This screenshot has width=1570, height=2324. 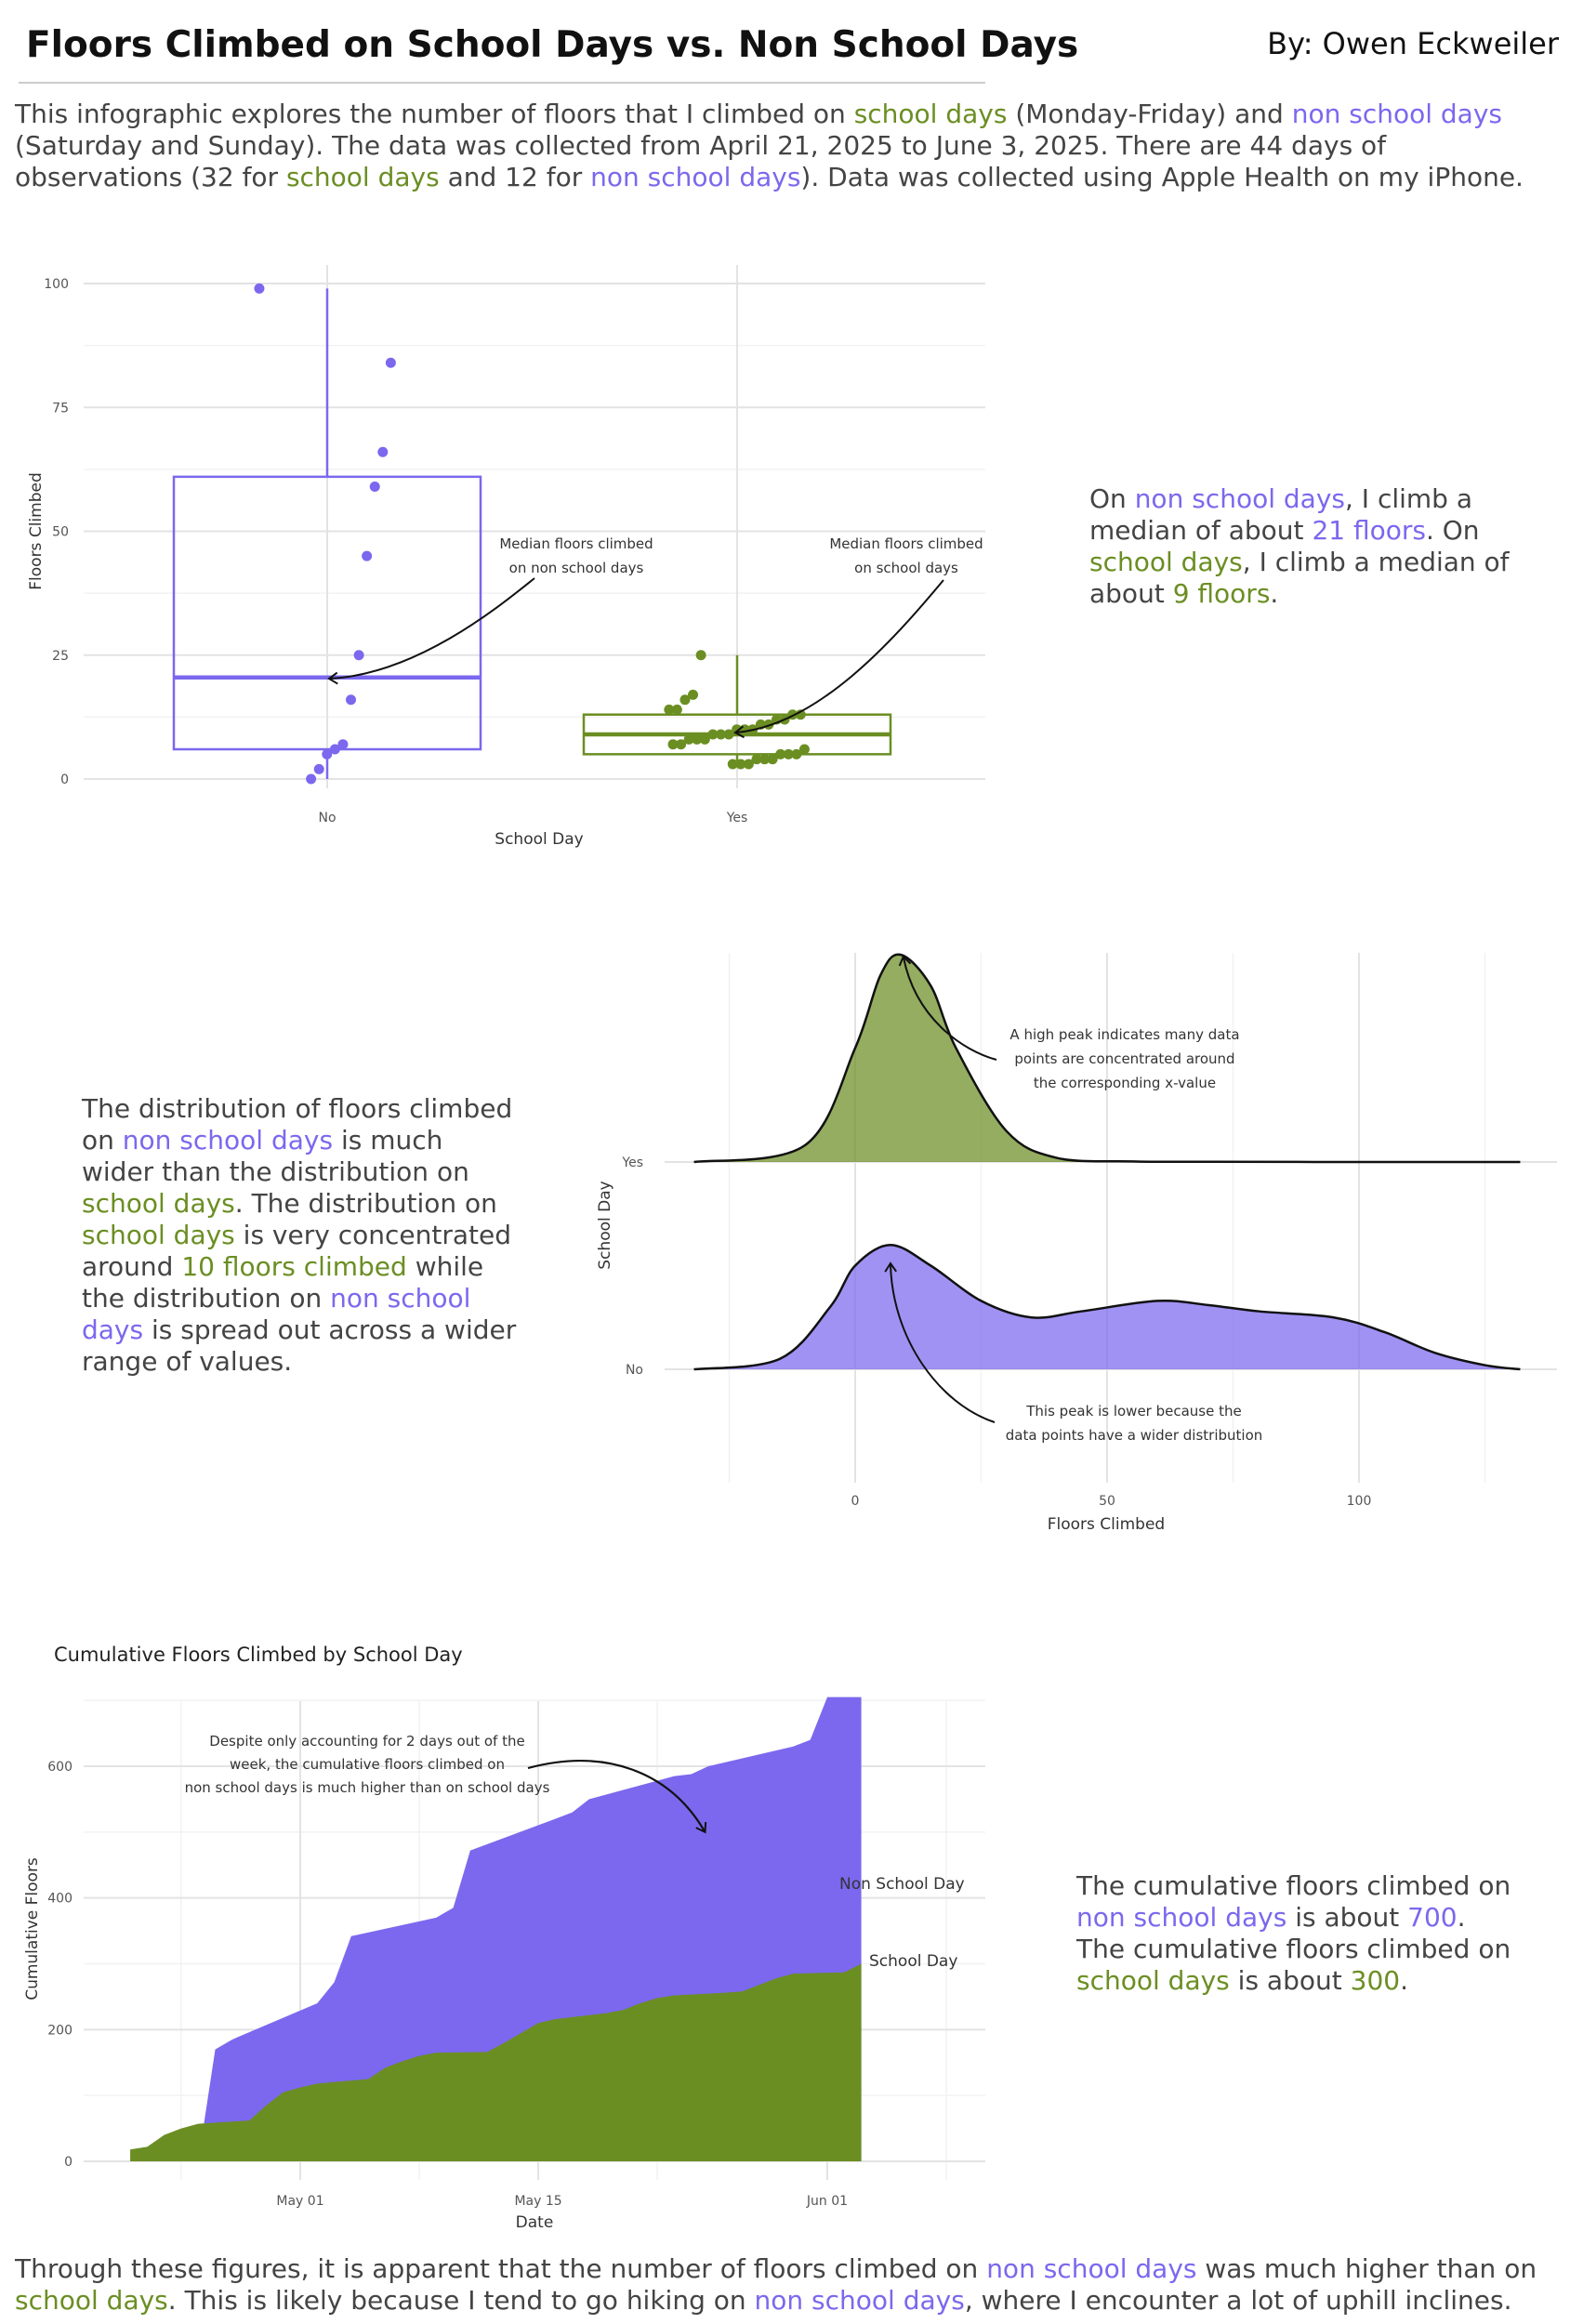 I want to click on x-tick-label: May 01, so click(x=299, y=2201).